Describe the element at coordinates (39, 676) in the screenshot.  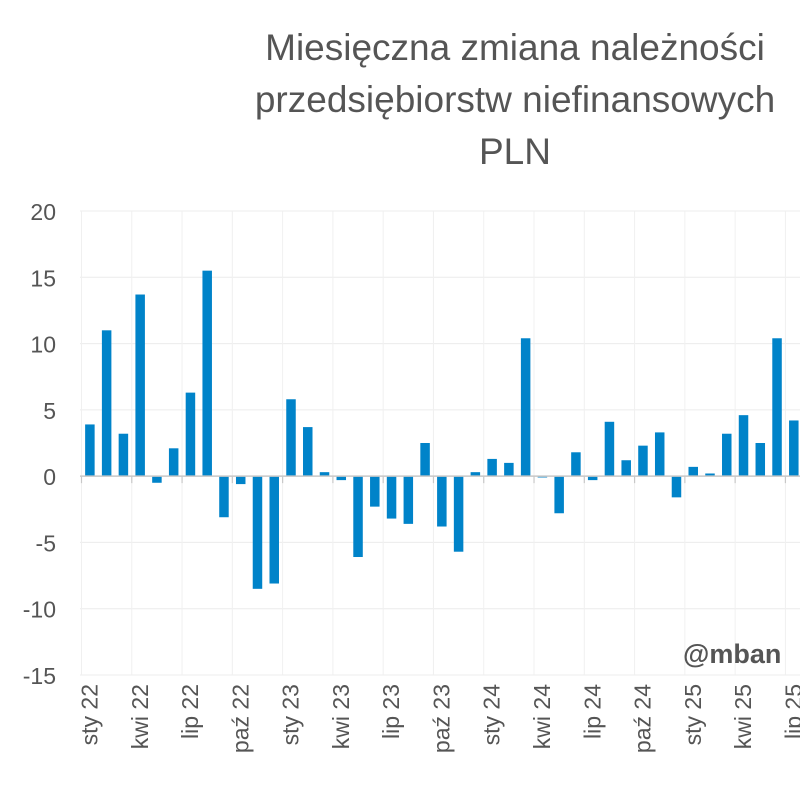
I see `y-tick-label: -15` at that location.